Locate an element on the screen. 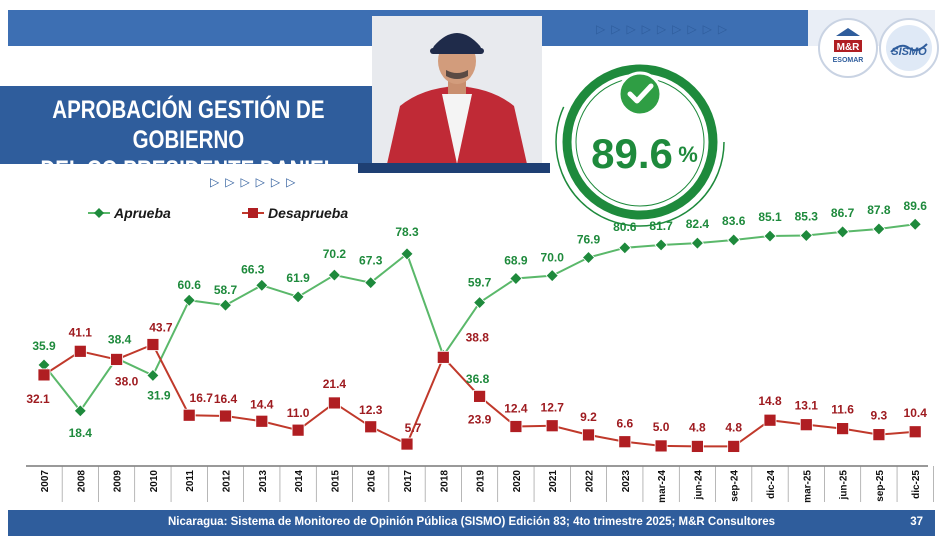  legend-approve: Aprueba is located at coordinates (129, 213).